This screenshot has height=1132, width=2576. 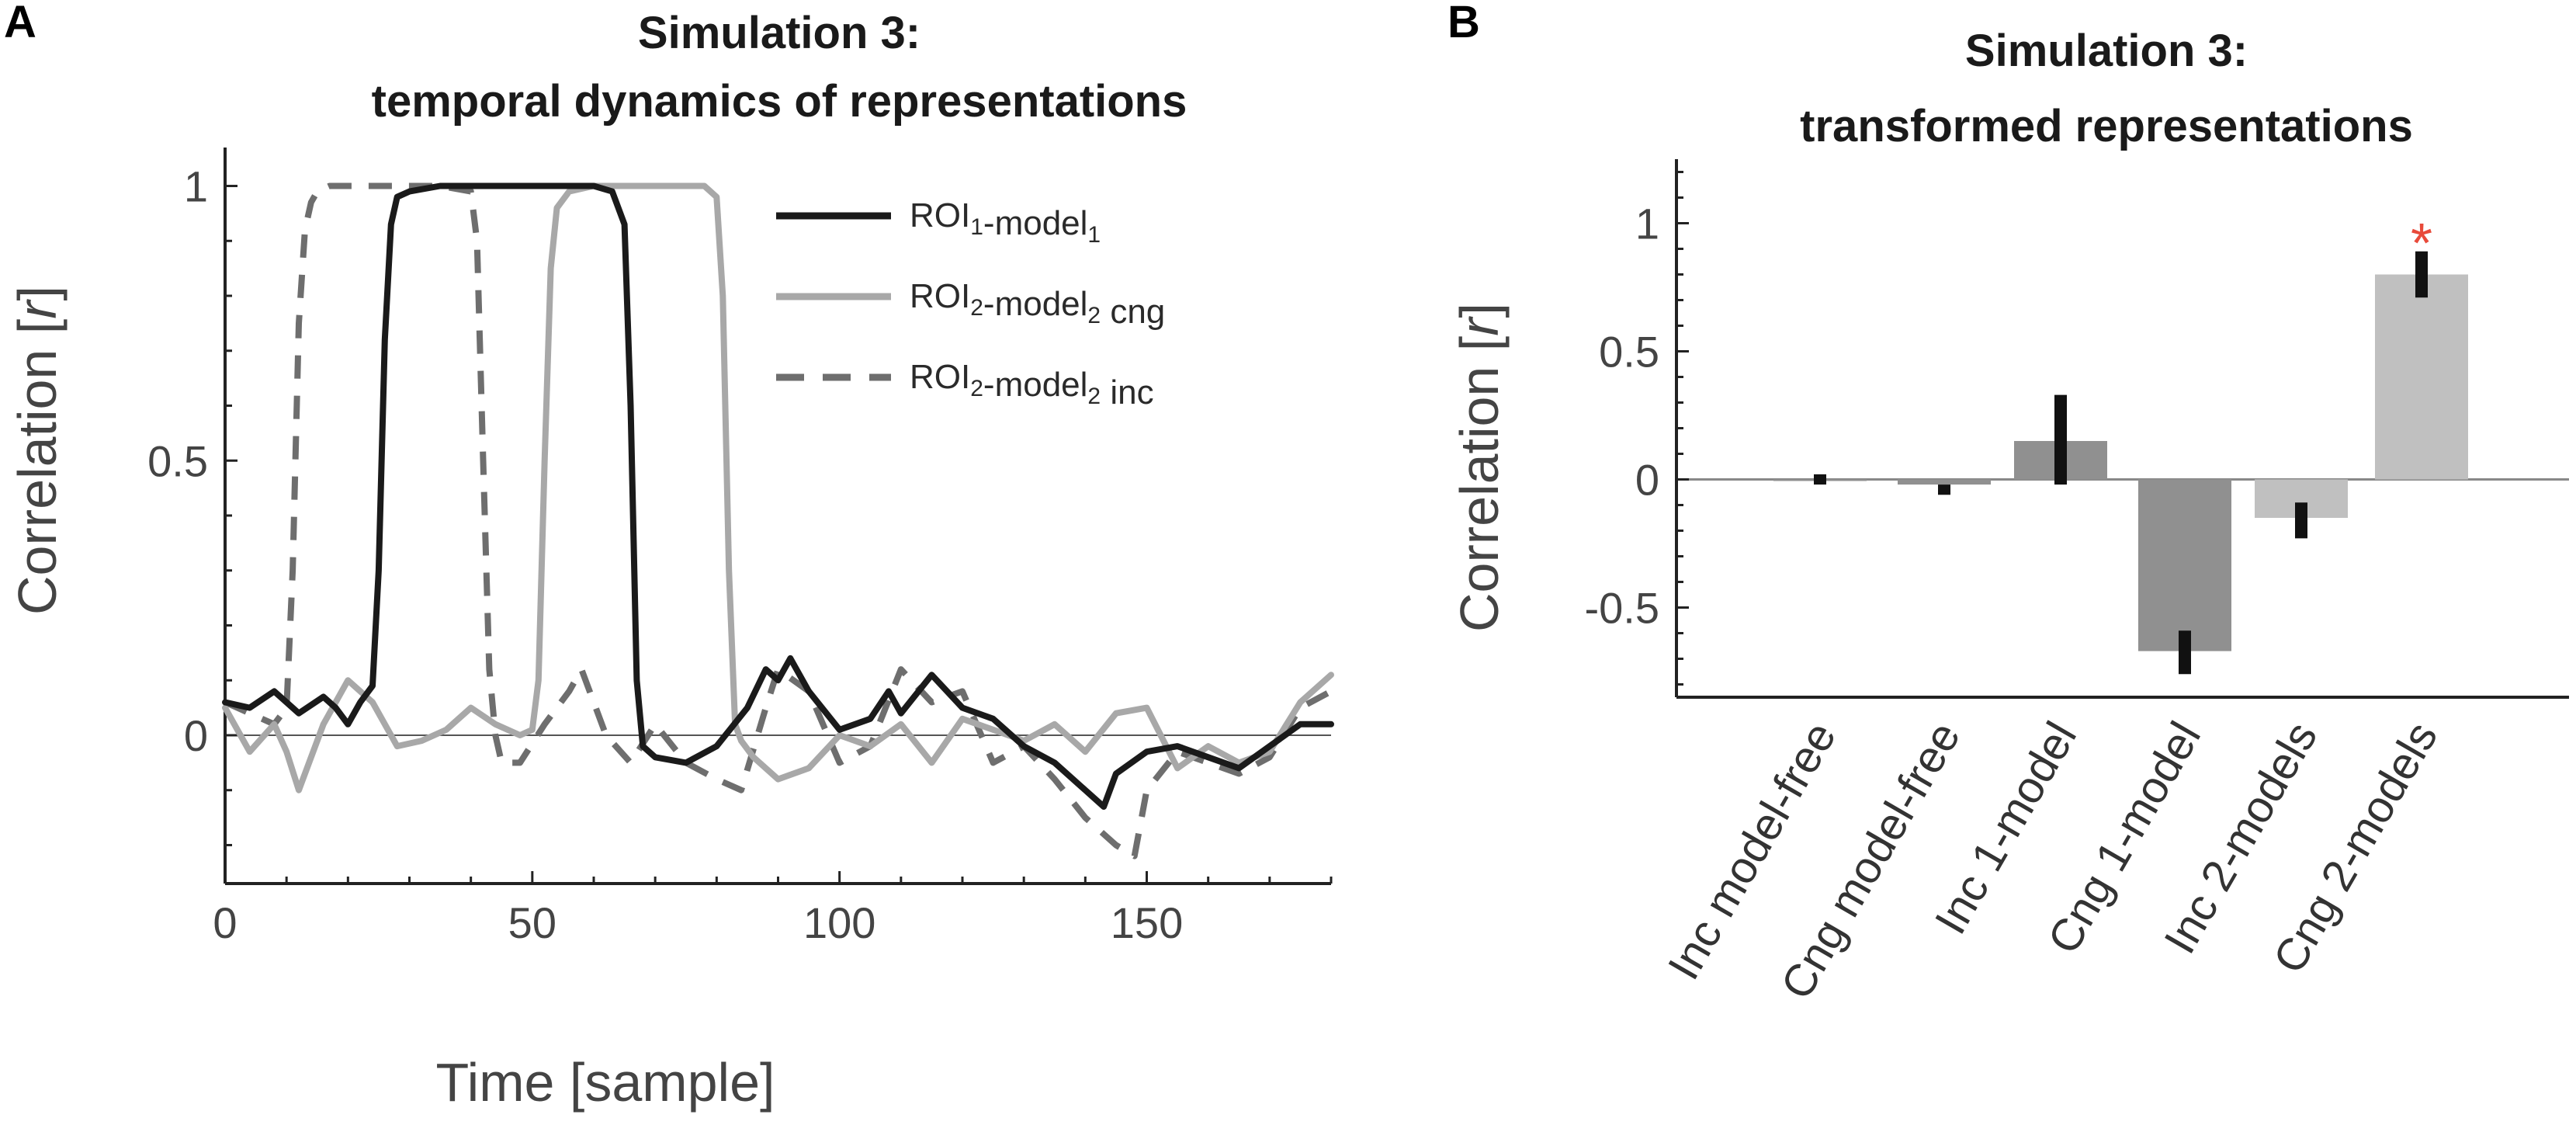 I want to click on panel-a-x-tick-label: 100, so click(x=839, y=922).